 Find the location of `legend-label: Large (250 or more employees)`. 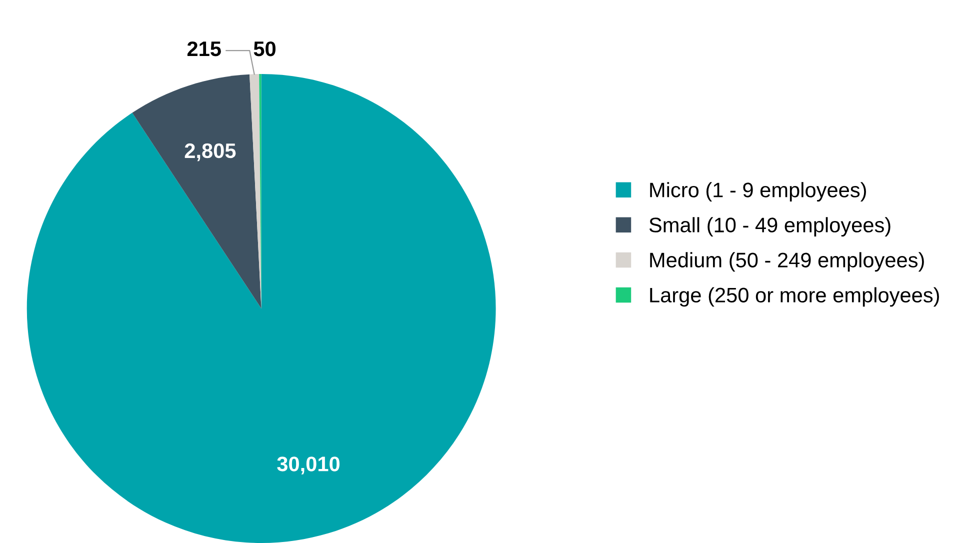

legend-label: Large (250 or more employees) is located at coordinates (794, 297).